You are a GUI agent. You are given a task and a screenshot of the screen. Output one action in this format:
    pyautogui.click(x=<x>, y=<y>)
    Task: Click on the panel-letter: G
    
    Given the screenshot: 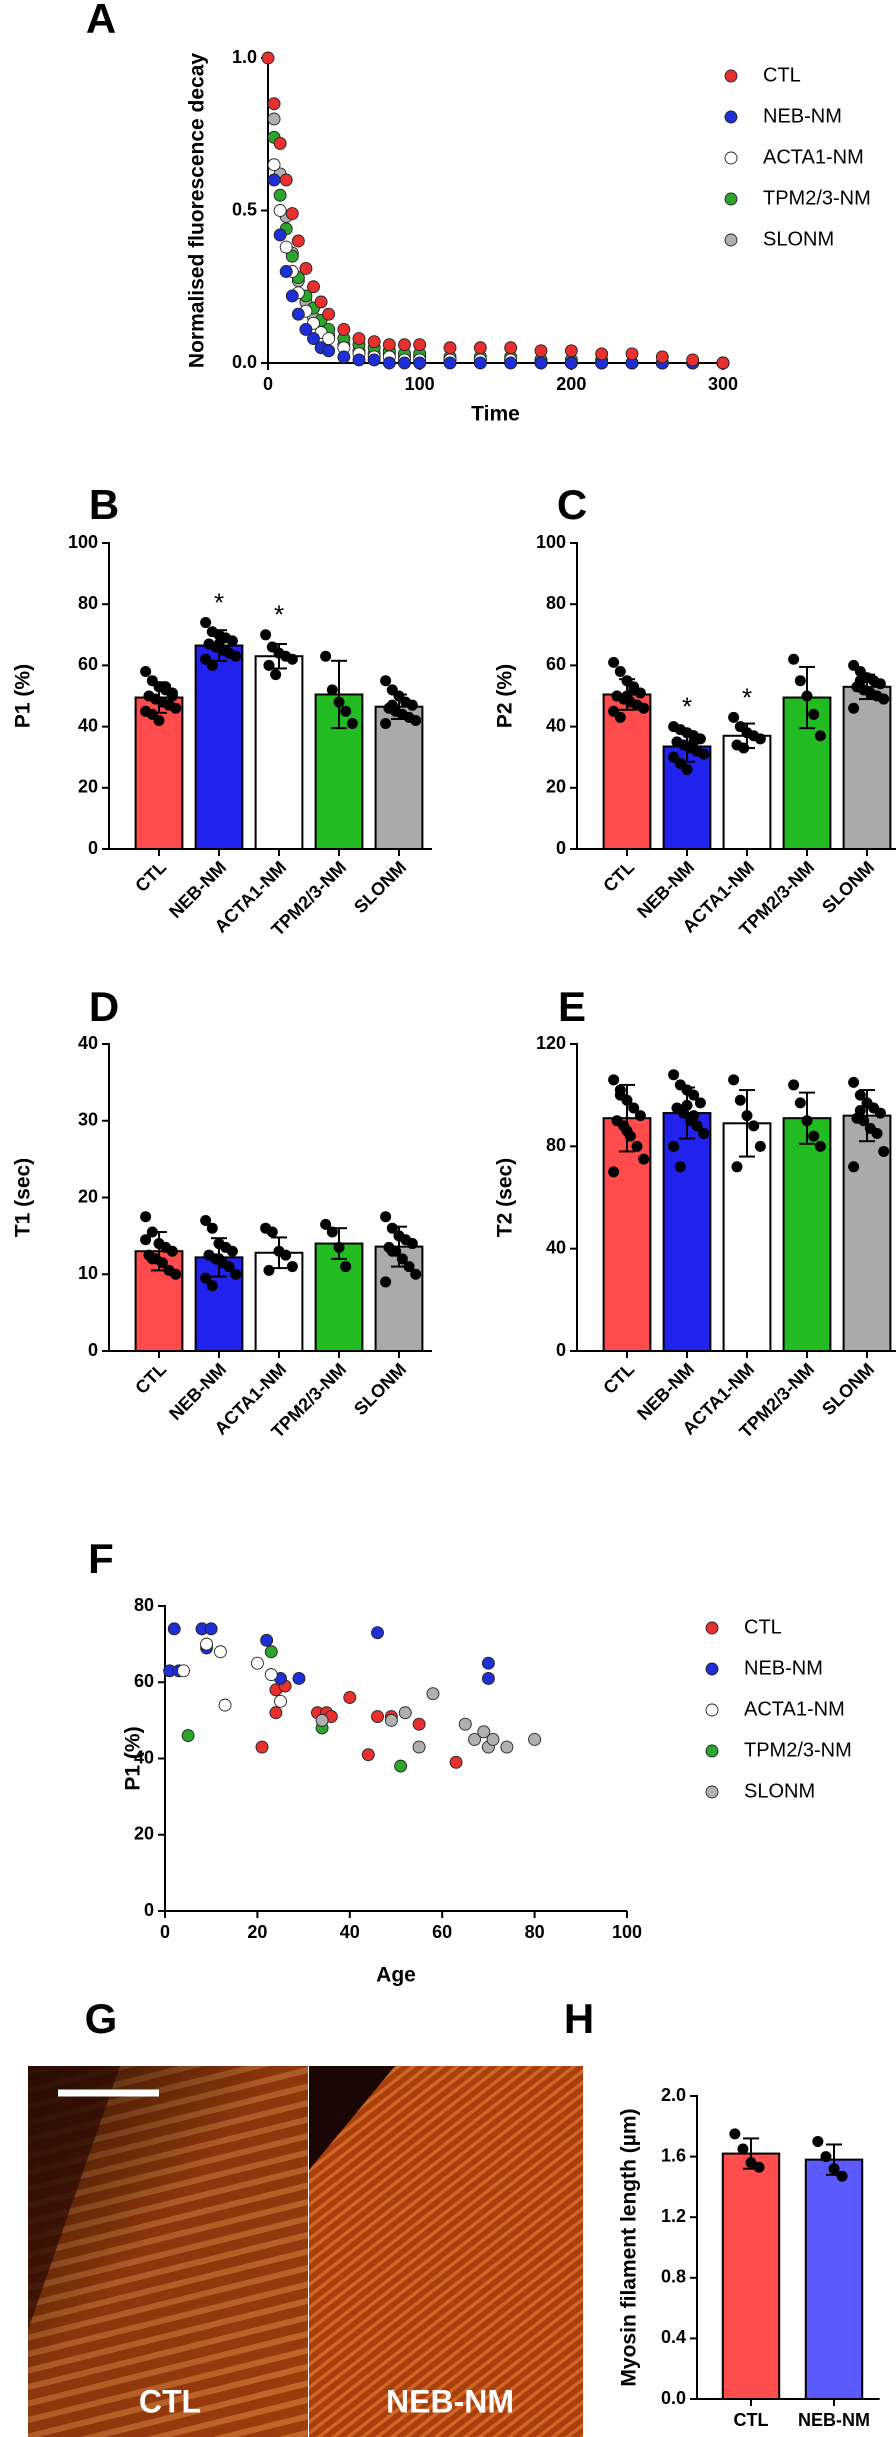 What is the action you would take?
    pyautogui.click(x=101, y=2018)
    